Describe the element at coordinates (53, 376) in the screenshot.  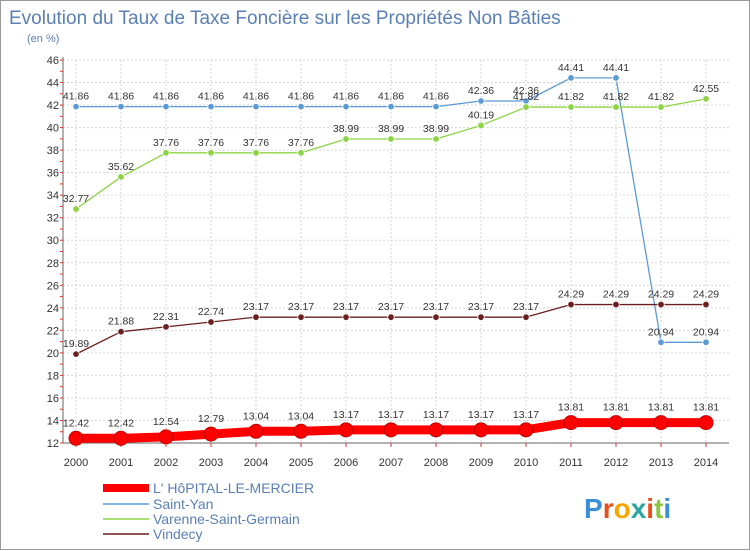
I see `y-tick-label: 18` at that location.